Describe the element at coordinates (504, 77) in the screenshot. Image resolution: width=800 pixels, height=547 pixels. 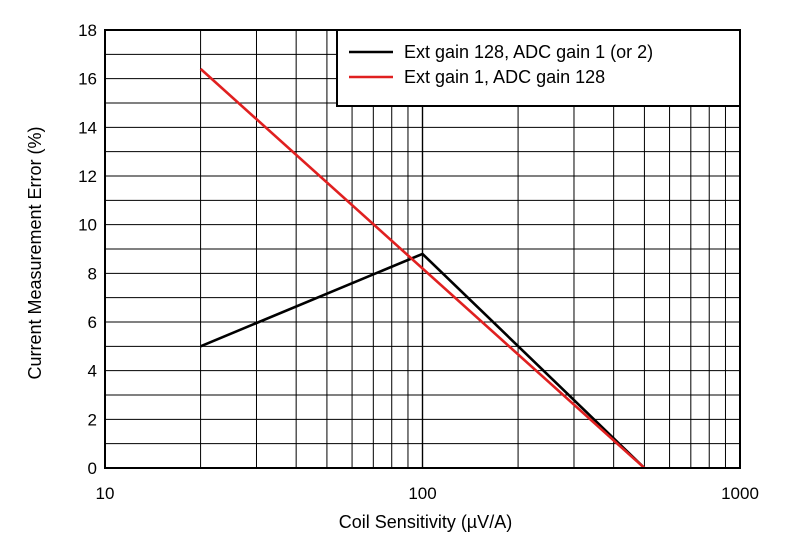
I see `legend-label-ext-gain-1: Ext gain 1, ADC gain 128` at that location.